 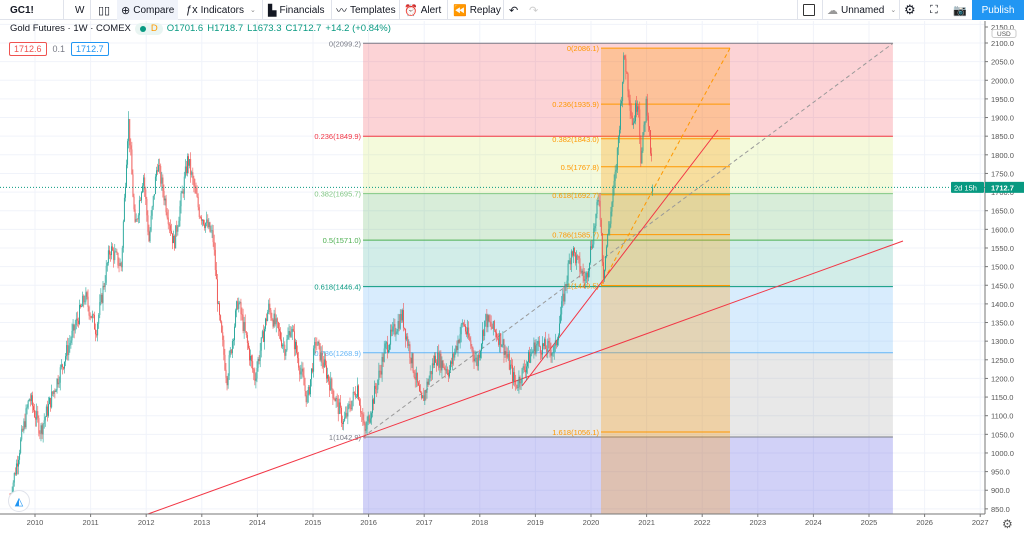 I want to click on chevron-down-icon: ⌄, so click(x=252, y=10).